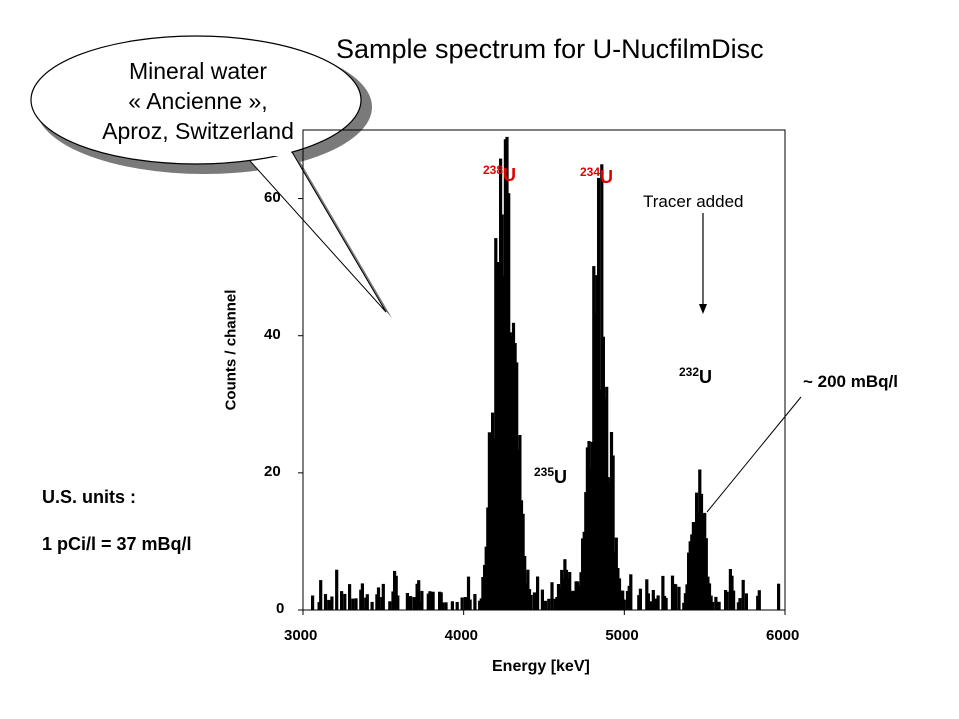 This screenshot has width=959, height=719. Describe the element at coordinates (696, 376) in the screenshot. I see `peak-label-u232: 232U` at that location.